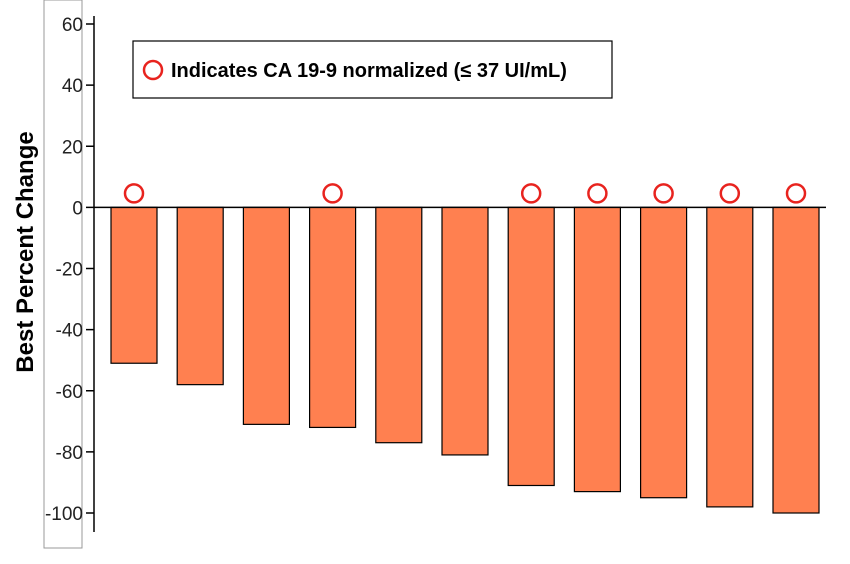 This screenshot has height=564, width=850. I want to click on y-axis-title-box, so click(63, 274).